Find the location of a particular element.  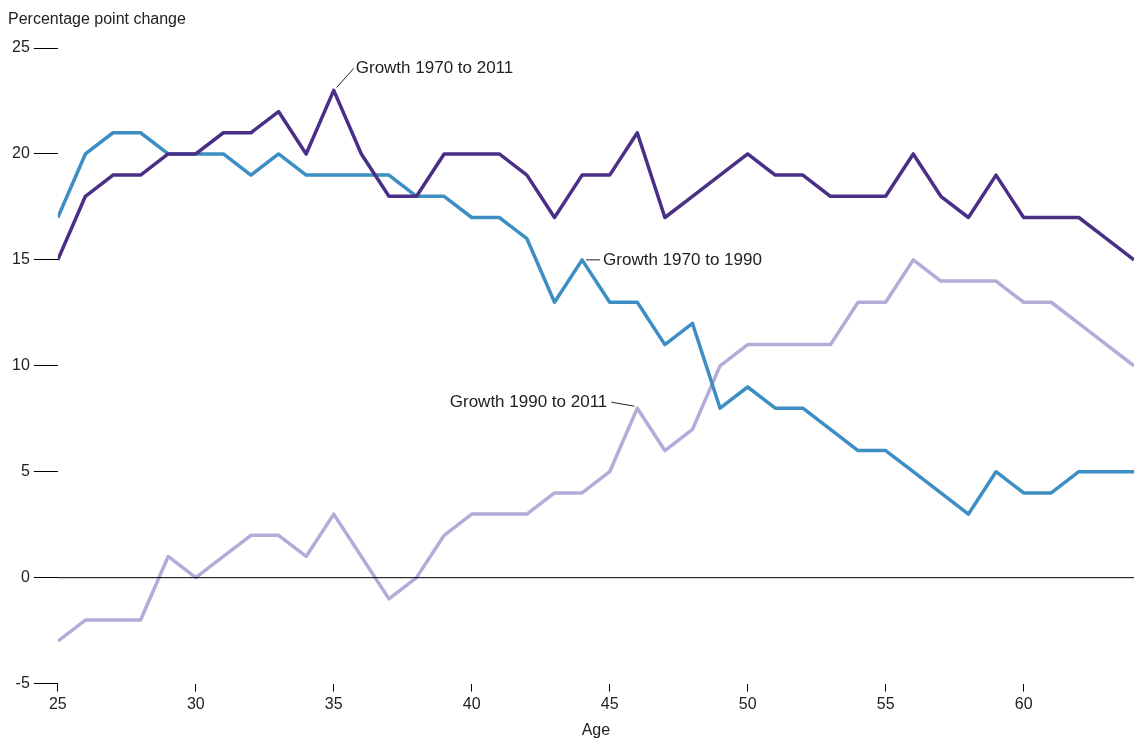

x-tick-label: 50 is located at coordinates (747, 703).